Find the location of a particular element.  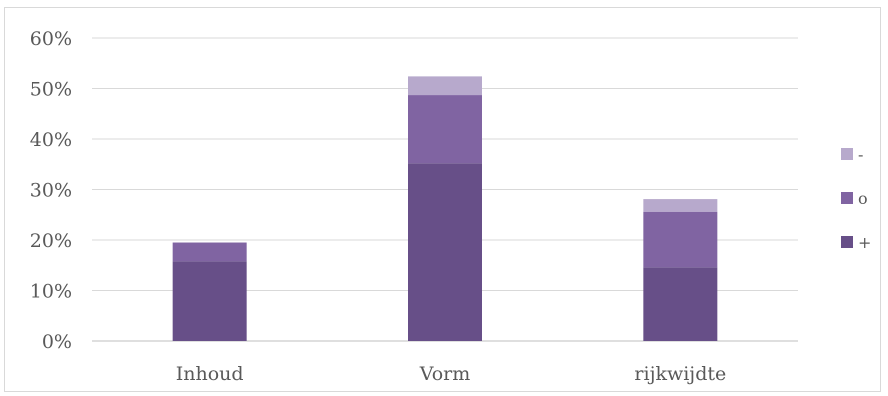

y-tick-label: 60% is located at coordinates (51, 39).